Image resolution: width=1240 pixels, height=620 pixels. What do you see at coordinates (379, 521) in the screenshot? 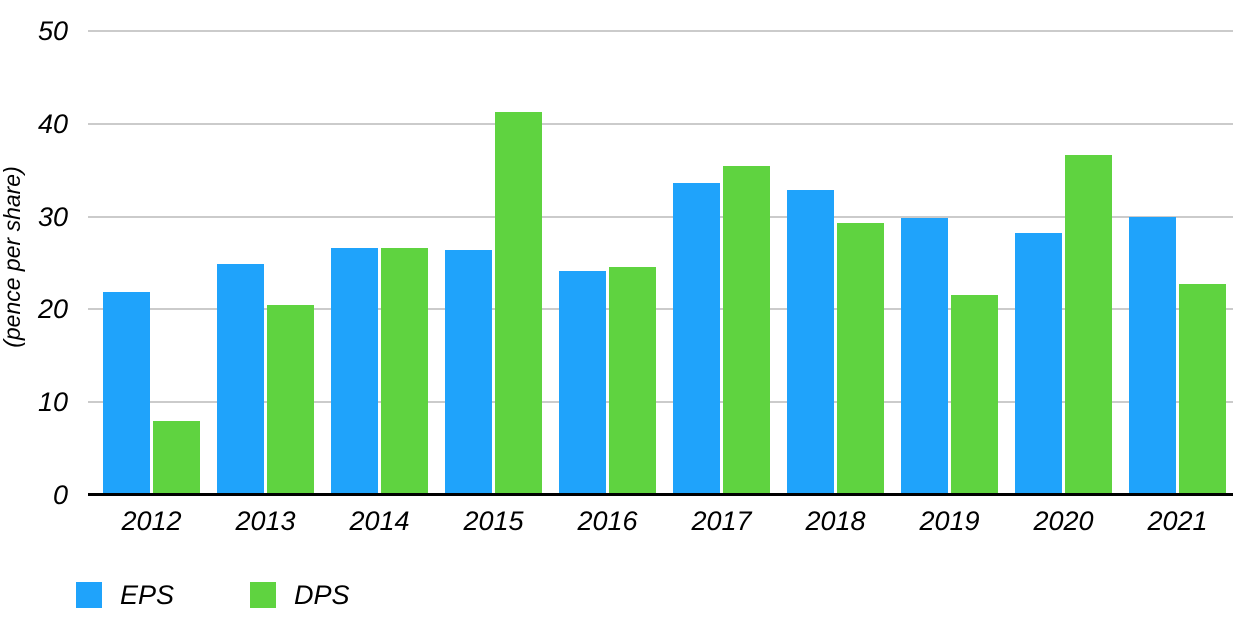
I see `x-tick-label-2014: 2014` at bounding box center [379, 521].